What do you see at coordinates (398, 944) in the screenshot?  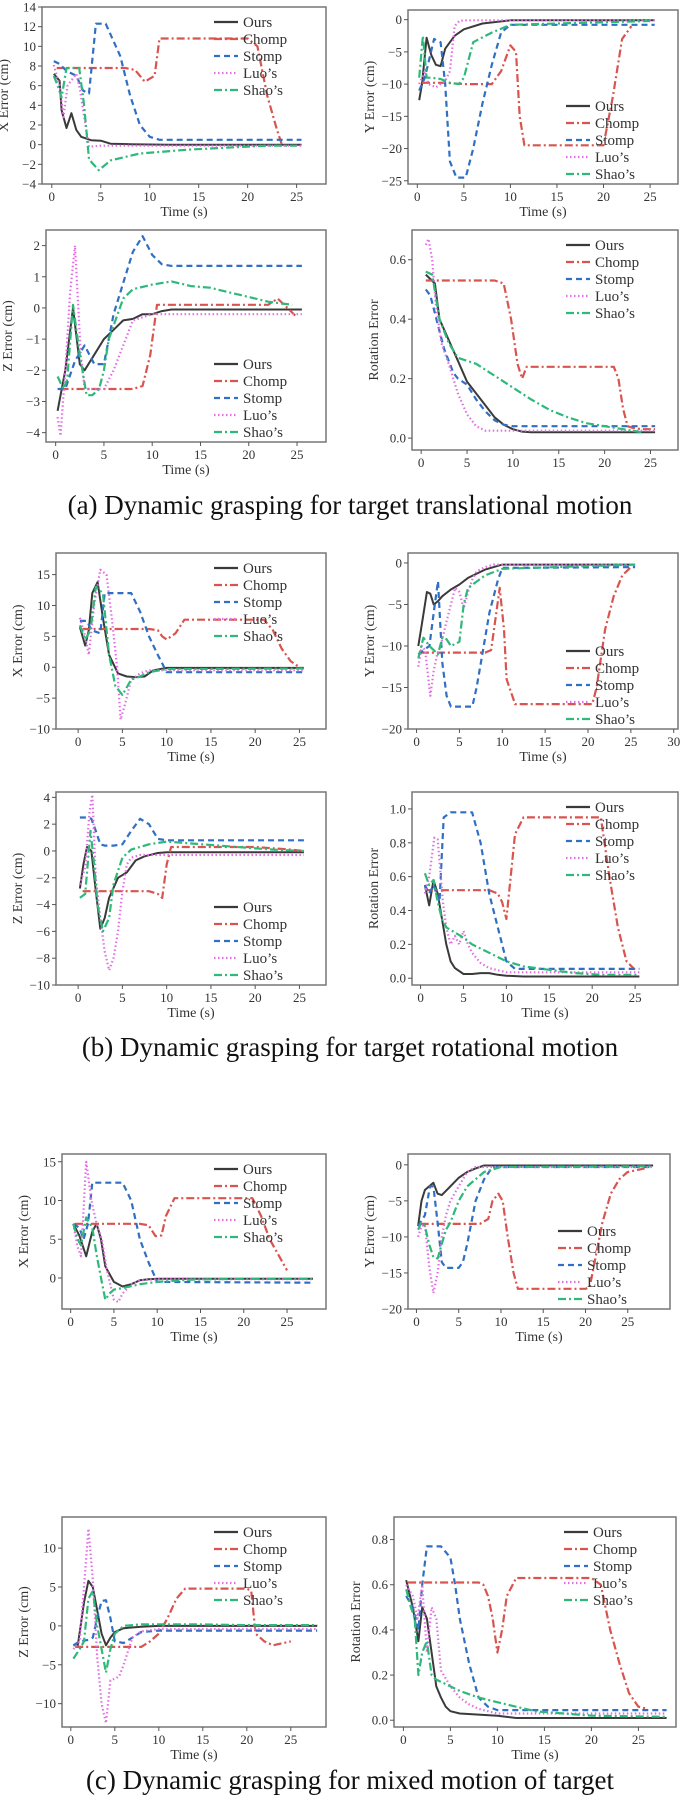 I see `y-tick-label: 0.2` at bounding box center [398, 944].